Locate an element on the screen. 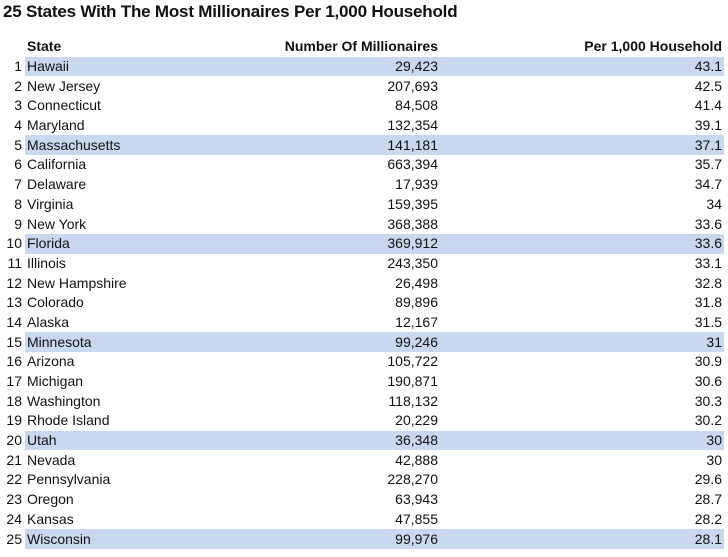 This screenshot has width=728, height=557. table-row: 23 Oregon 63,943 28.7 is located at coordinates (362, 500).